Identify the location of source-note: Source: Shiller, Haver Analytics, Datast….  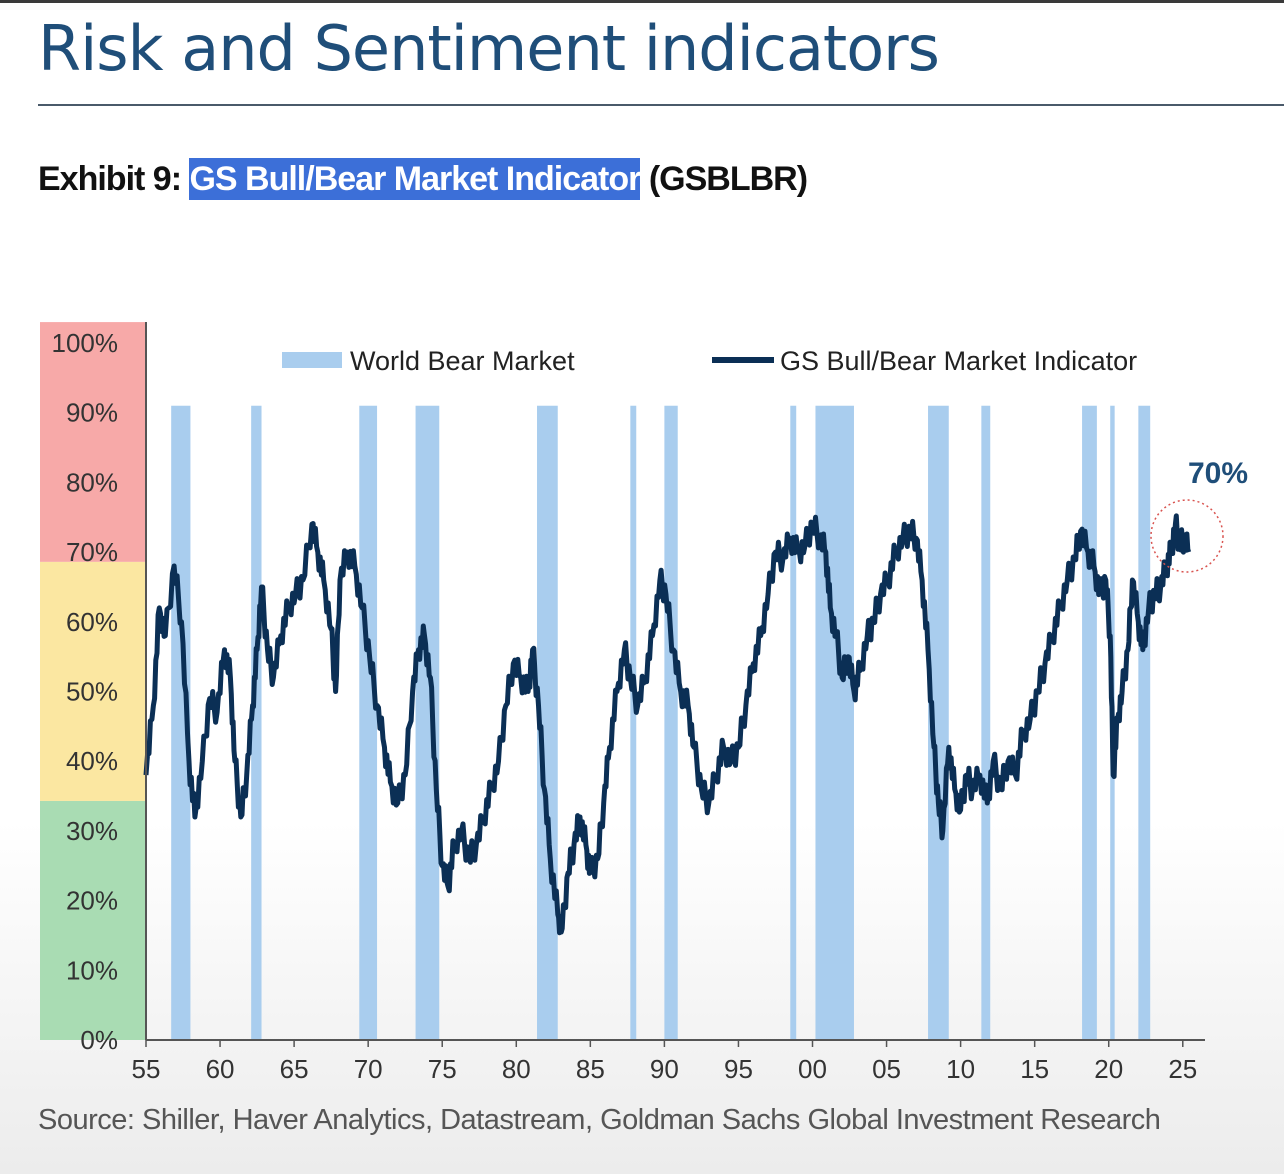
(599, 1120).